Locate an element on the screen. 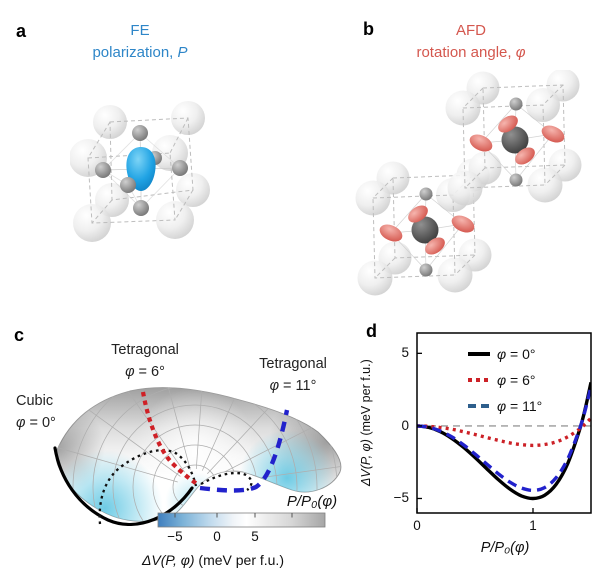 The image size is (600, 579). a-unit-cell-edges is located at coordinates (140, 170).